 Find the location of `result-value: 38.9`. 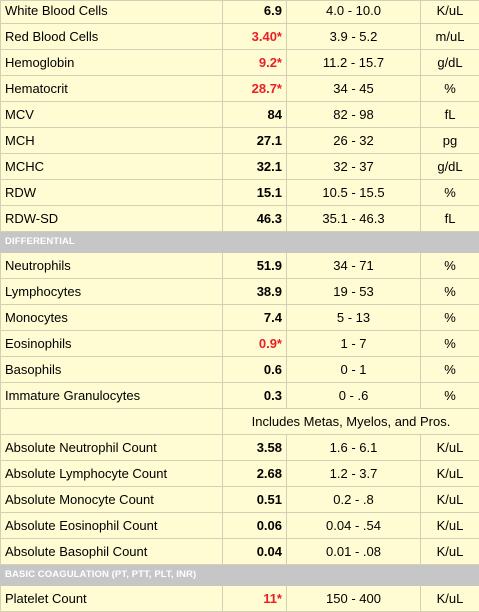

result-value: 38.9 is located at coordinates (255, 292).